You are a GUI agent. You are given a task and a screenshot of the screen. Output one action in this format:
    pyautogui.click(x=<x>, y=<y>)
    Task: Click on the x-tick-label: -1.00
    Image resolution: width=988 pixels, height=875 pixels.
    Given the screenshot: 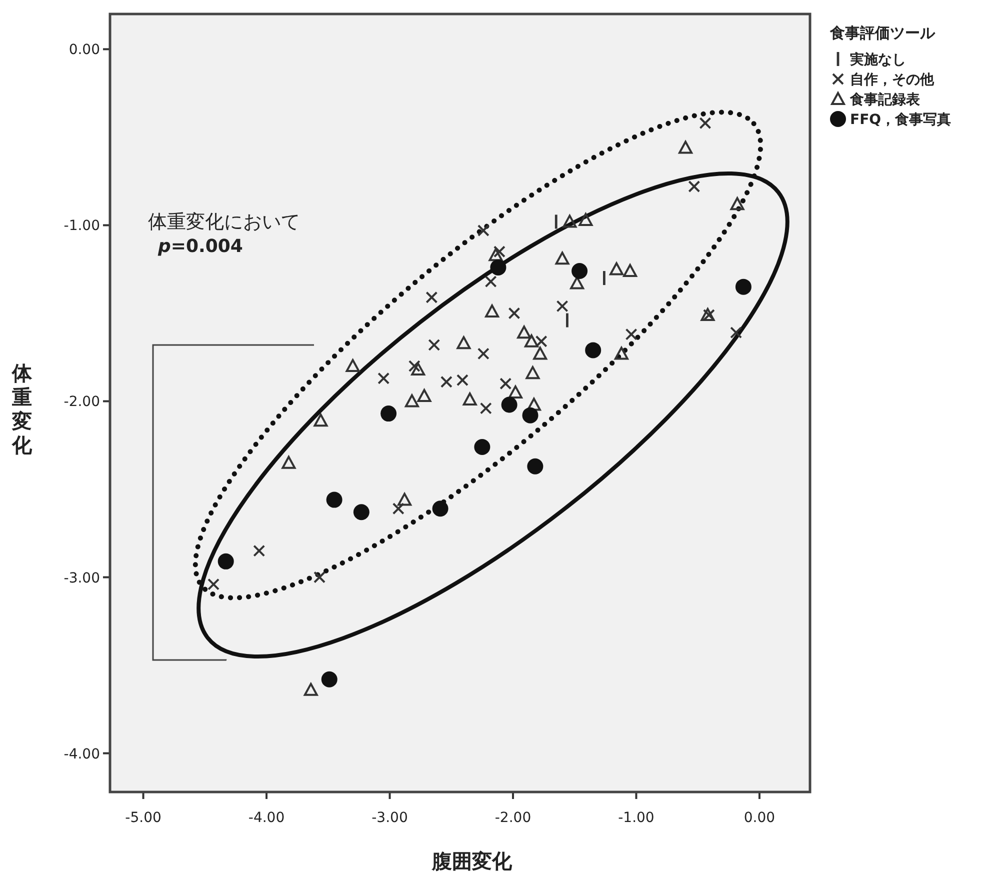 What is the action you would take?
    pyautogui.click(x=636, y=818)
    